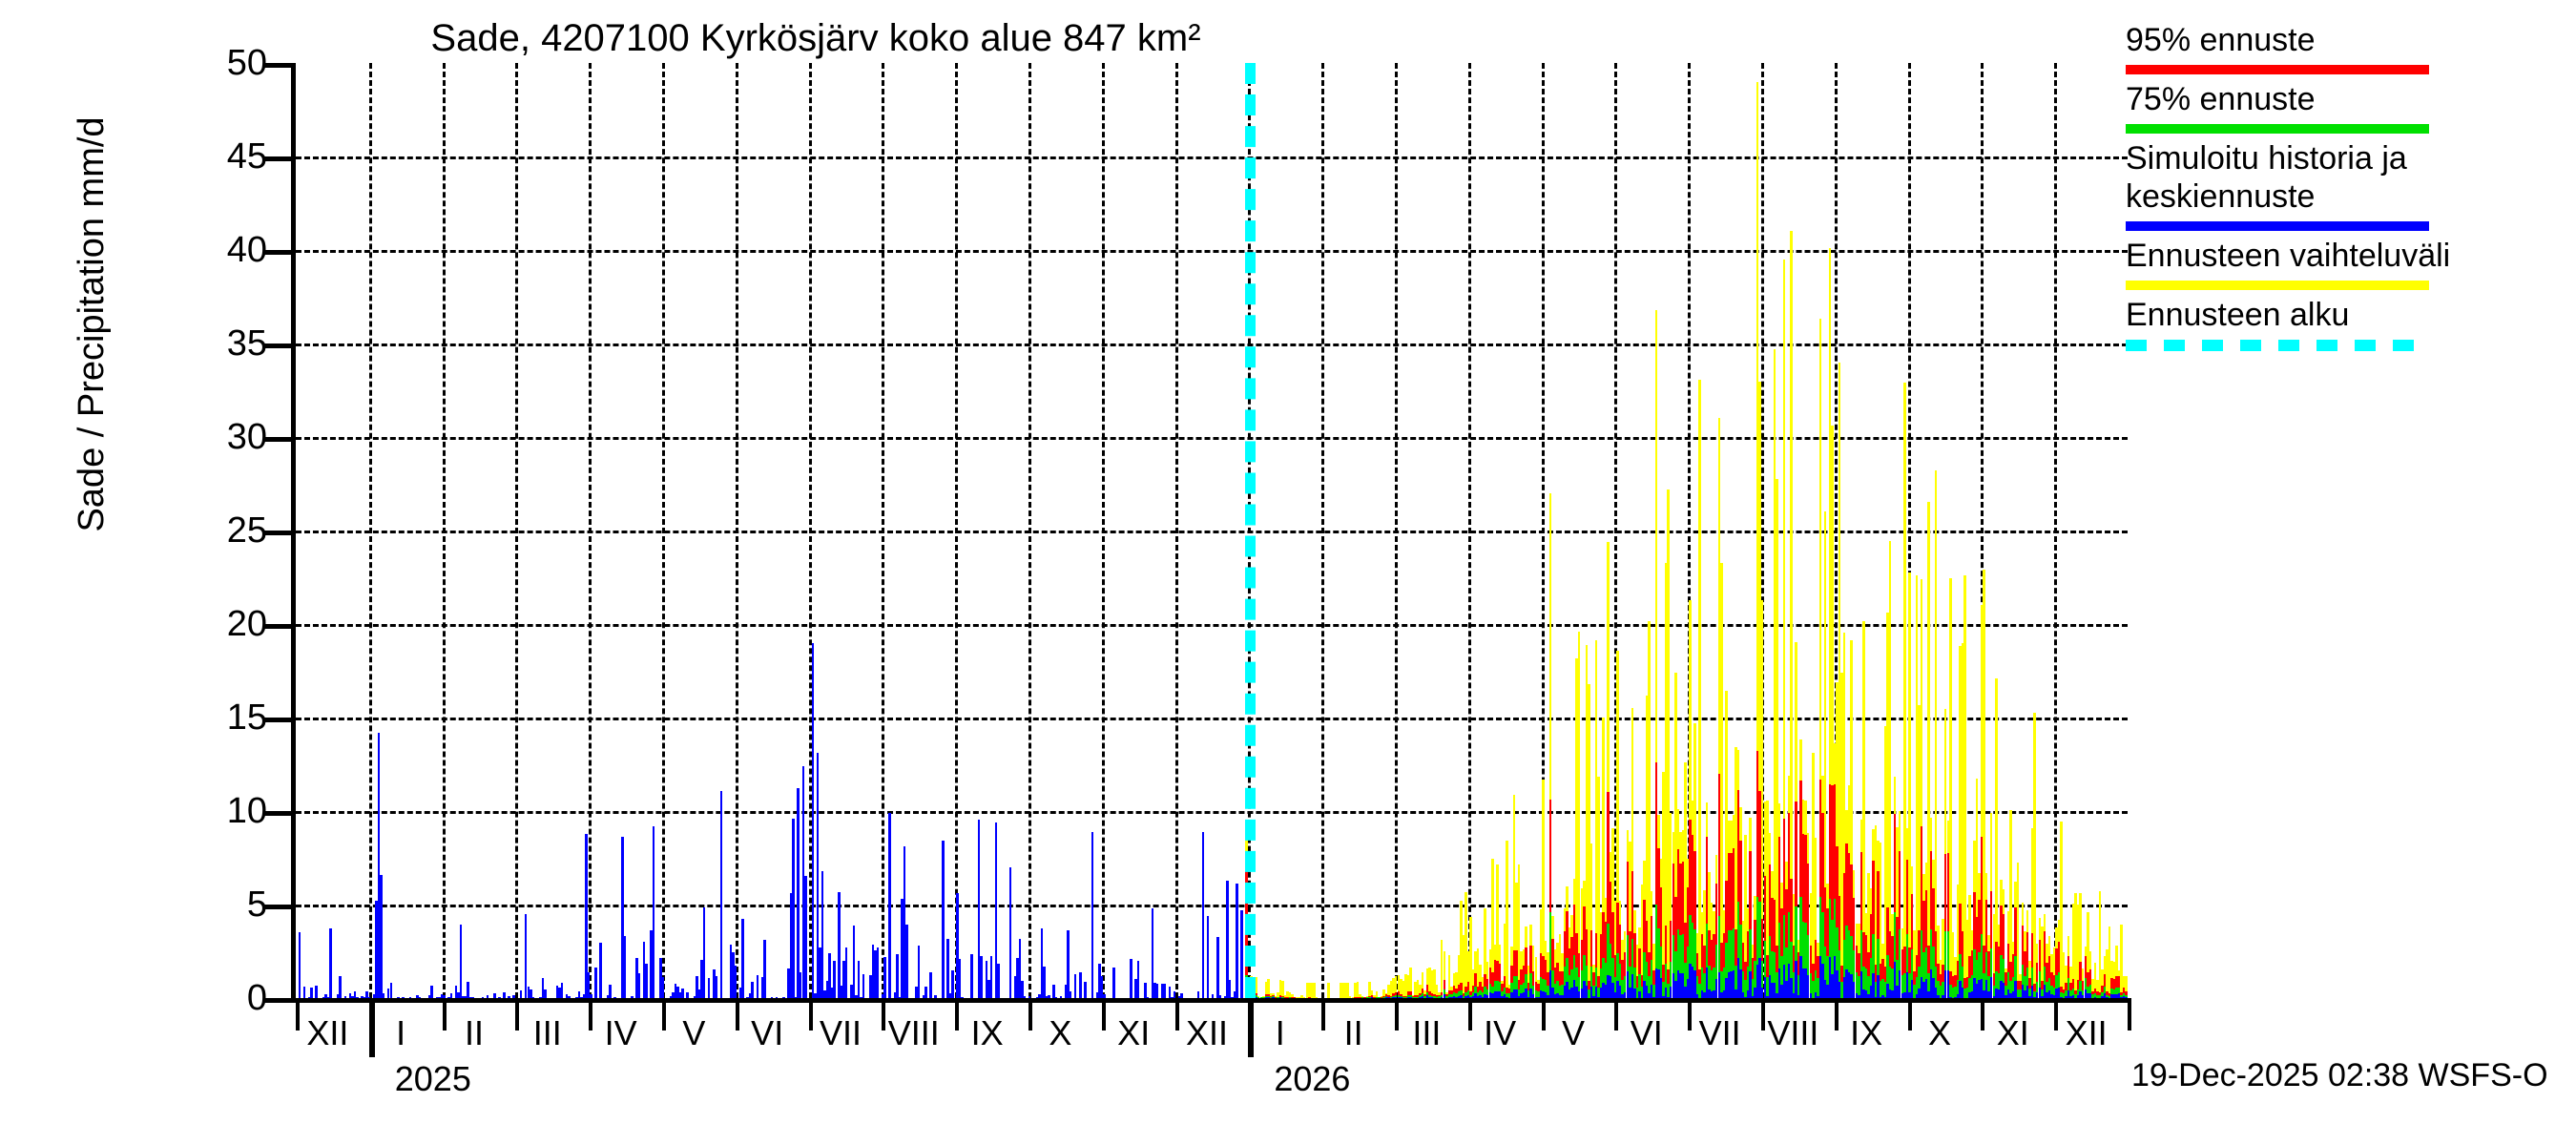 The height and width of the screenshot is (1145, 2576). Describe the element at coordinates (2350, 48) in the screenshot. I see `legend-item: 95% ennuste` at that location.